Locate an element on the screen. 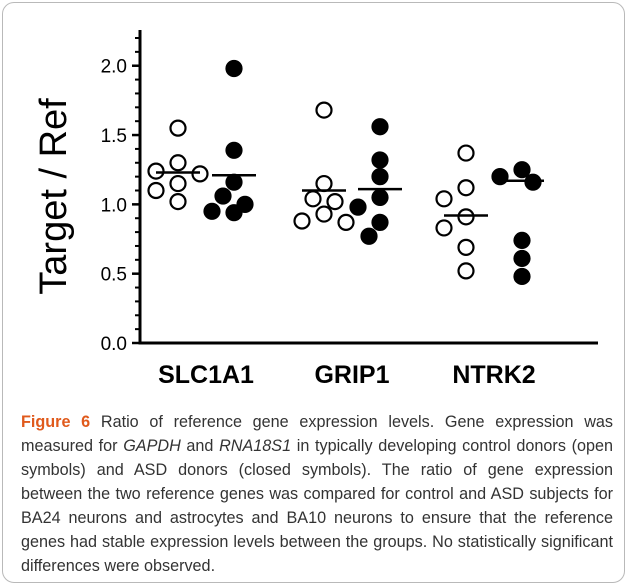 The image size is (629, 587). caption-gene-gapdh: GAPDH is located at coordinates (152, 446).